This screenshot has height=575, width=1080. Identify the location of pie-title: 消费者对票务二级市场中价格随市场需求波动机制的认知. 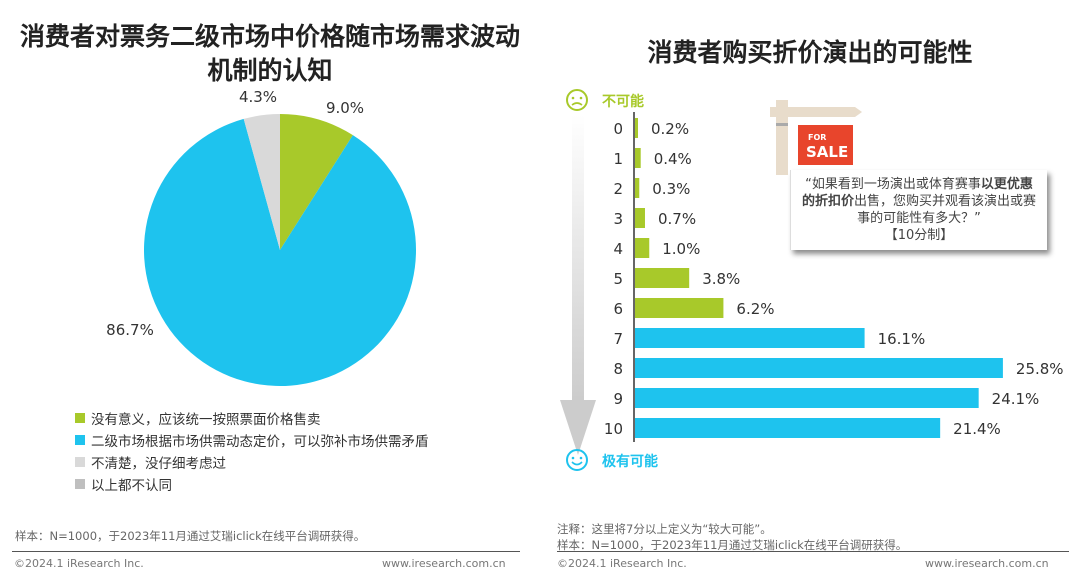
(270, 53).